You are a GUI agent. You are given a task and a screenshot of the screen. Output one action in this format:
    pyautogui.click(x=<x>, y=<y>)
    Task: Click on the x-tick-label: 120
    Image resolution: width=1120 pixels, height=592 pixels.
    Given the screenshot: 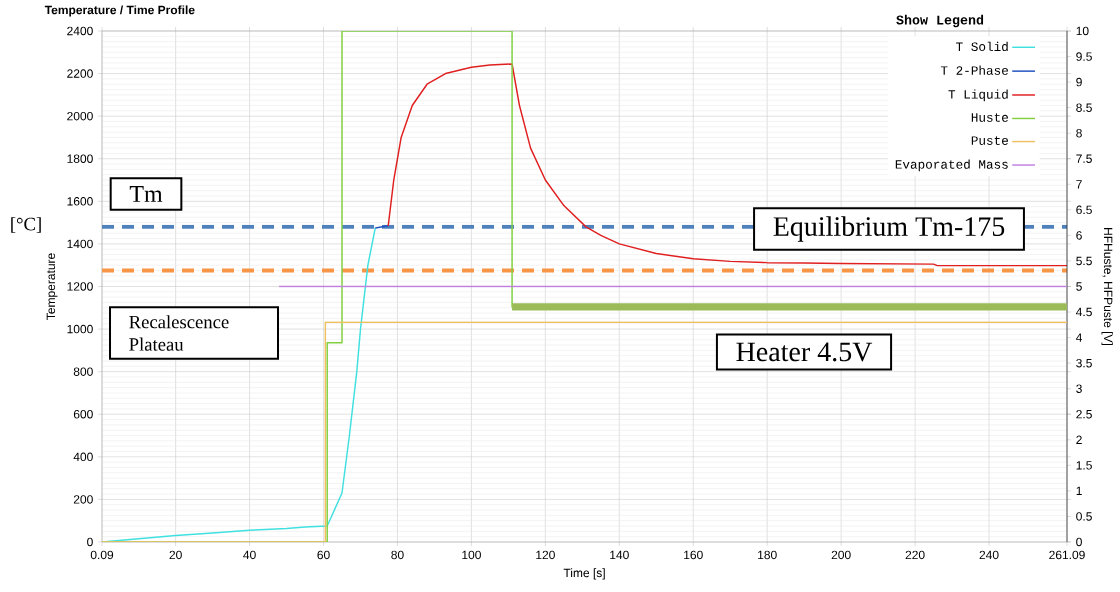 What is the action you would take?
    pyautogui.click(x=545, y=555)
    